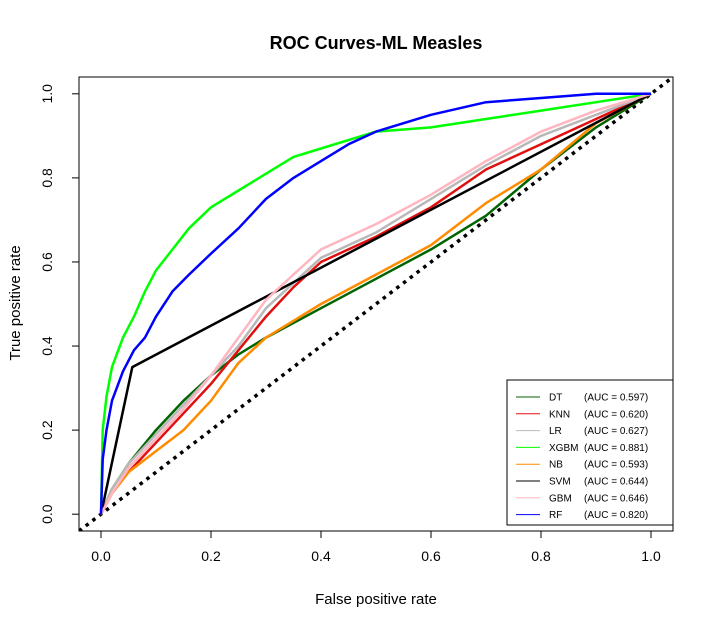 This screenshot has width=714, height=629. What do you see at coordinates (616, 431) in the screenshot?
I see `legend-auc-lr: (AUC = 0.627)` at bounding box center [616, 431].